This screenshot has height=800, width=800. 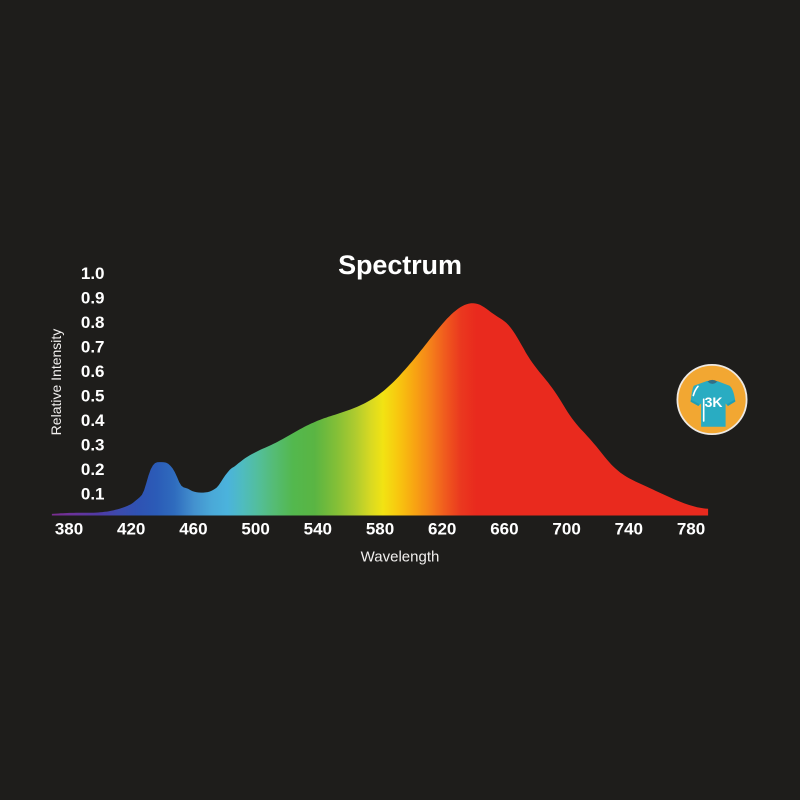 I want to click on svg-text: 460, so click(x=193, y=529).